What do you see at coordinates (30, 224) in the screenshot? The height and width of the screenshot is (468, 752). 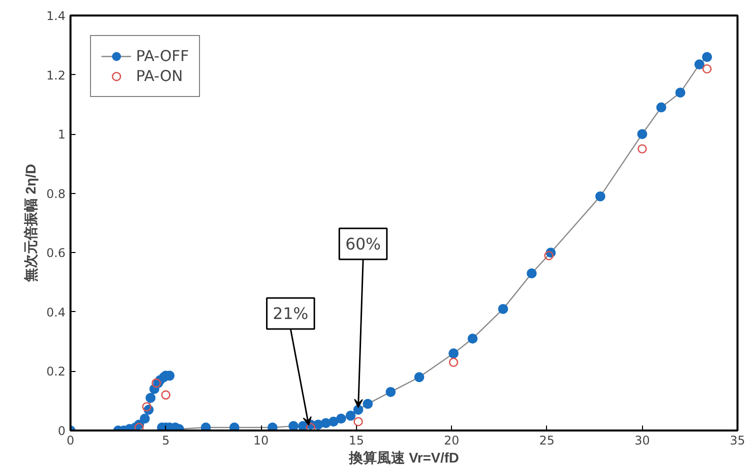 I see `y-axis-title: 無次元倍振幅 2η/D` at bounding box center [30, 224].